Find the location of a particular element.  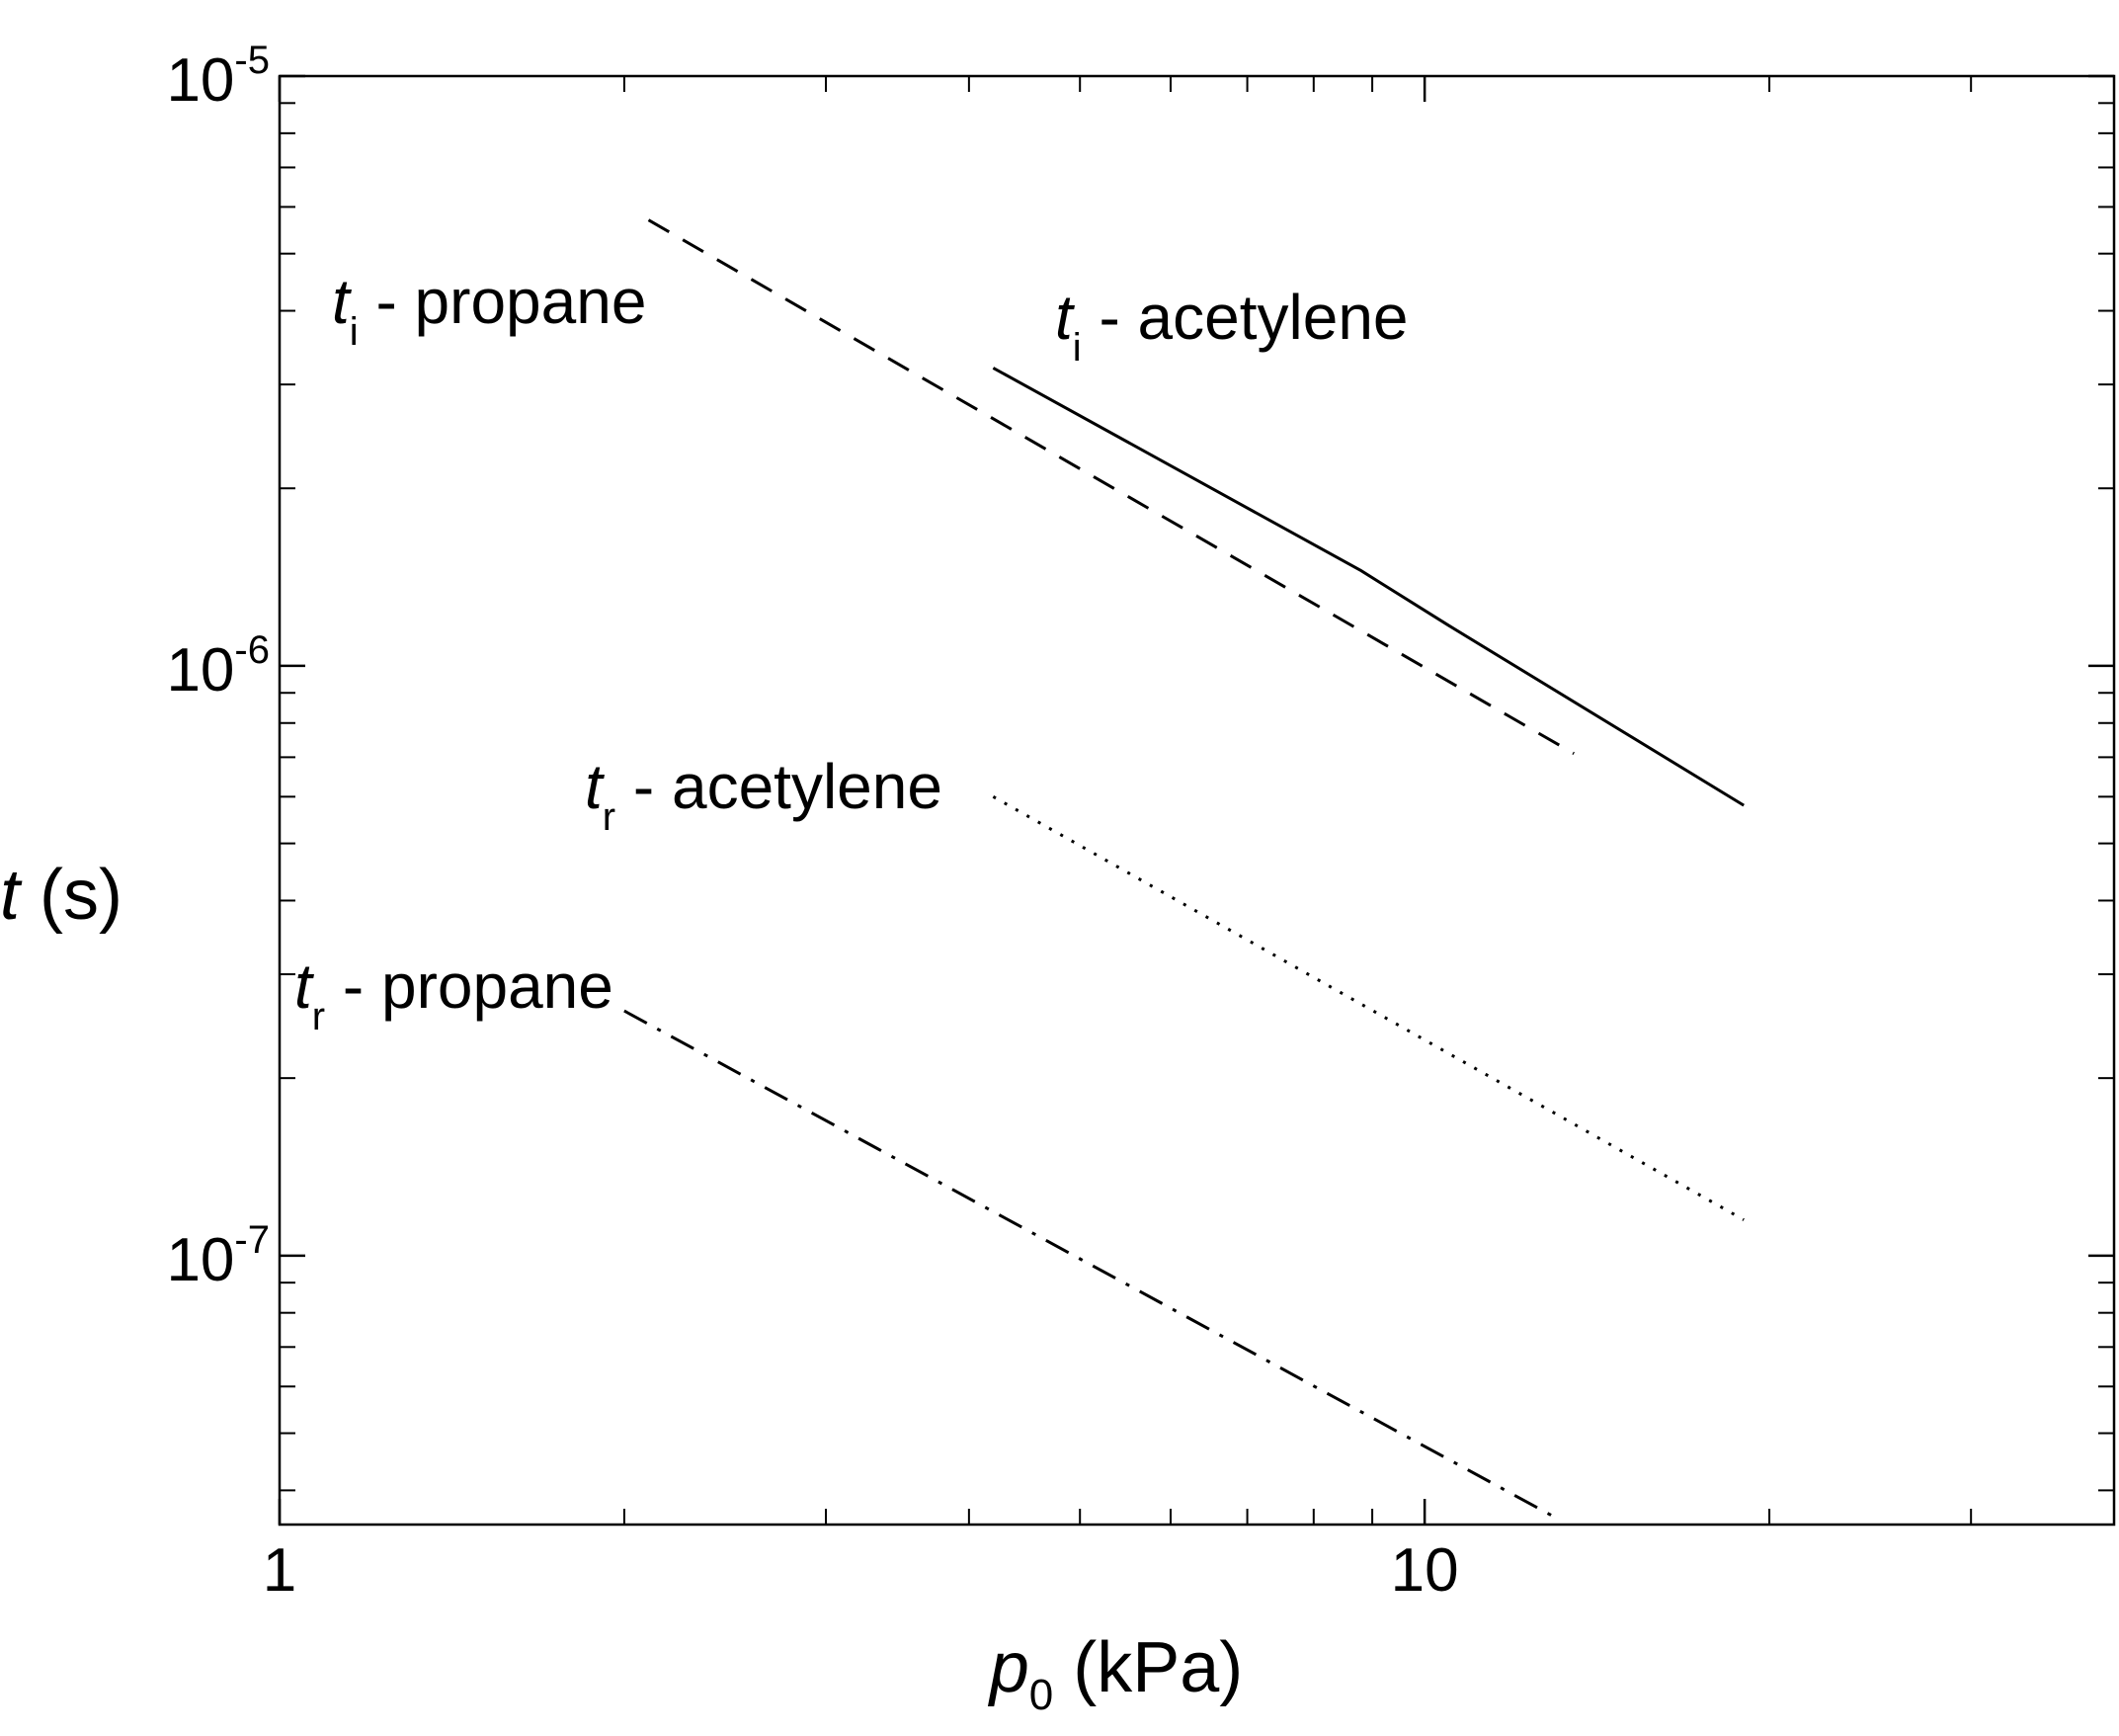

series-label-ti-propane: ti - propane is located at coordinates (489, 310).